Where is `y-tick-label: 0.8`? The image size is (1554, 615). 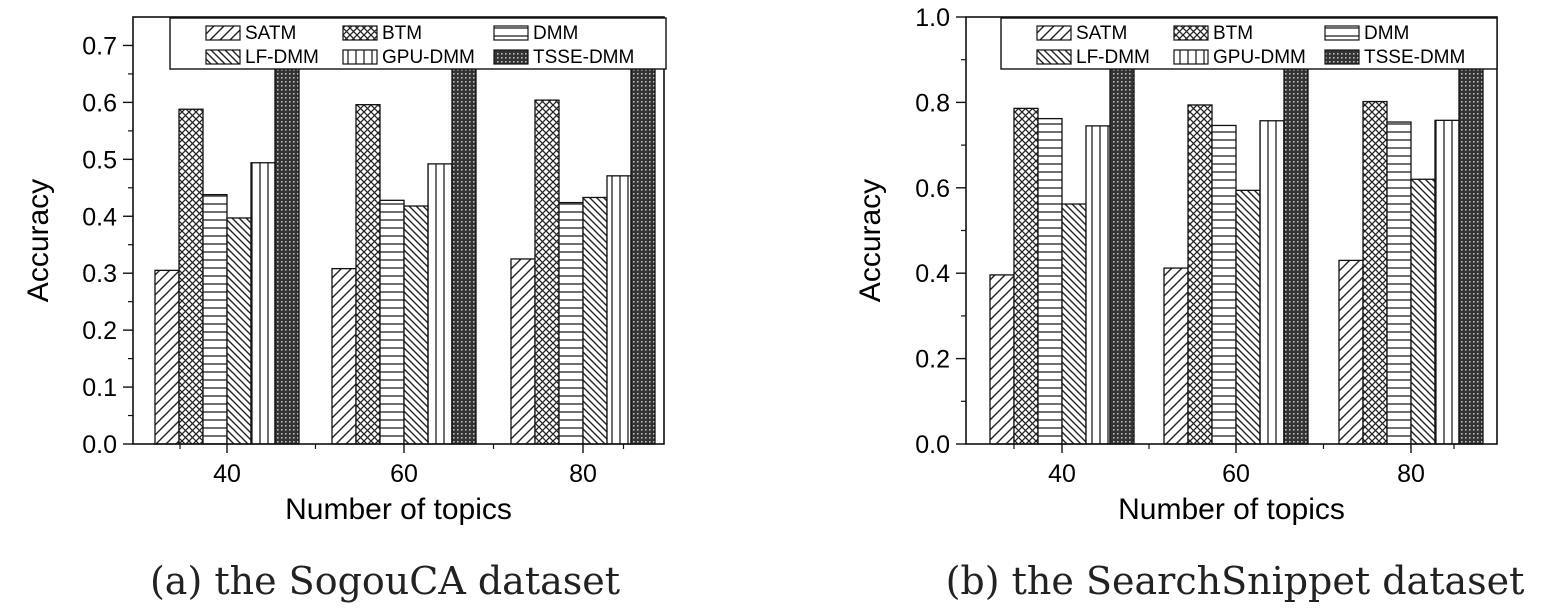
y-tick-label: 0.8 is located at coordinates (932, 103).